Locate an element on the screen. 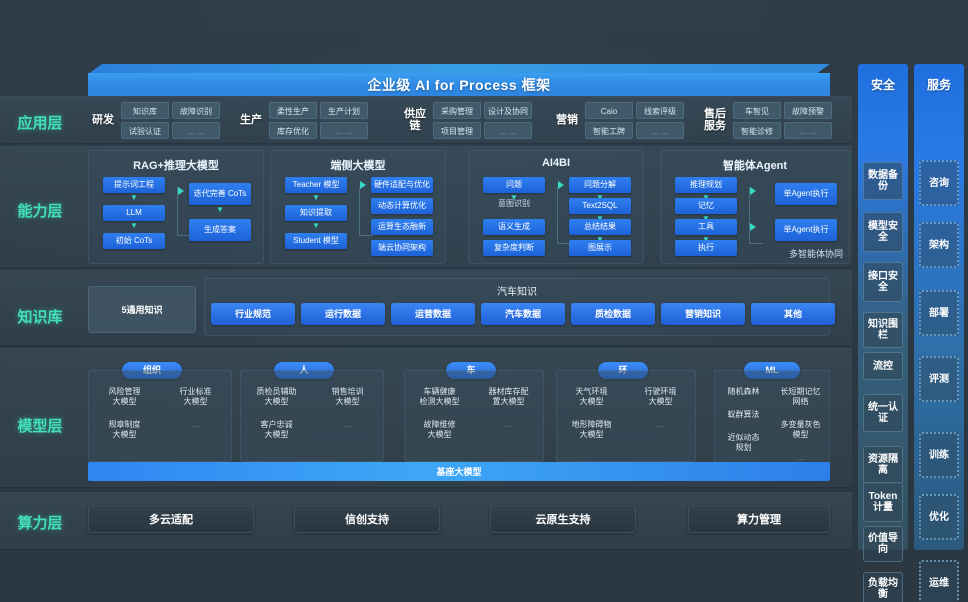  compute-chip: 算力管理 is located at coordinates (759, 519).